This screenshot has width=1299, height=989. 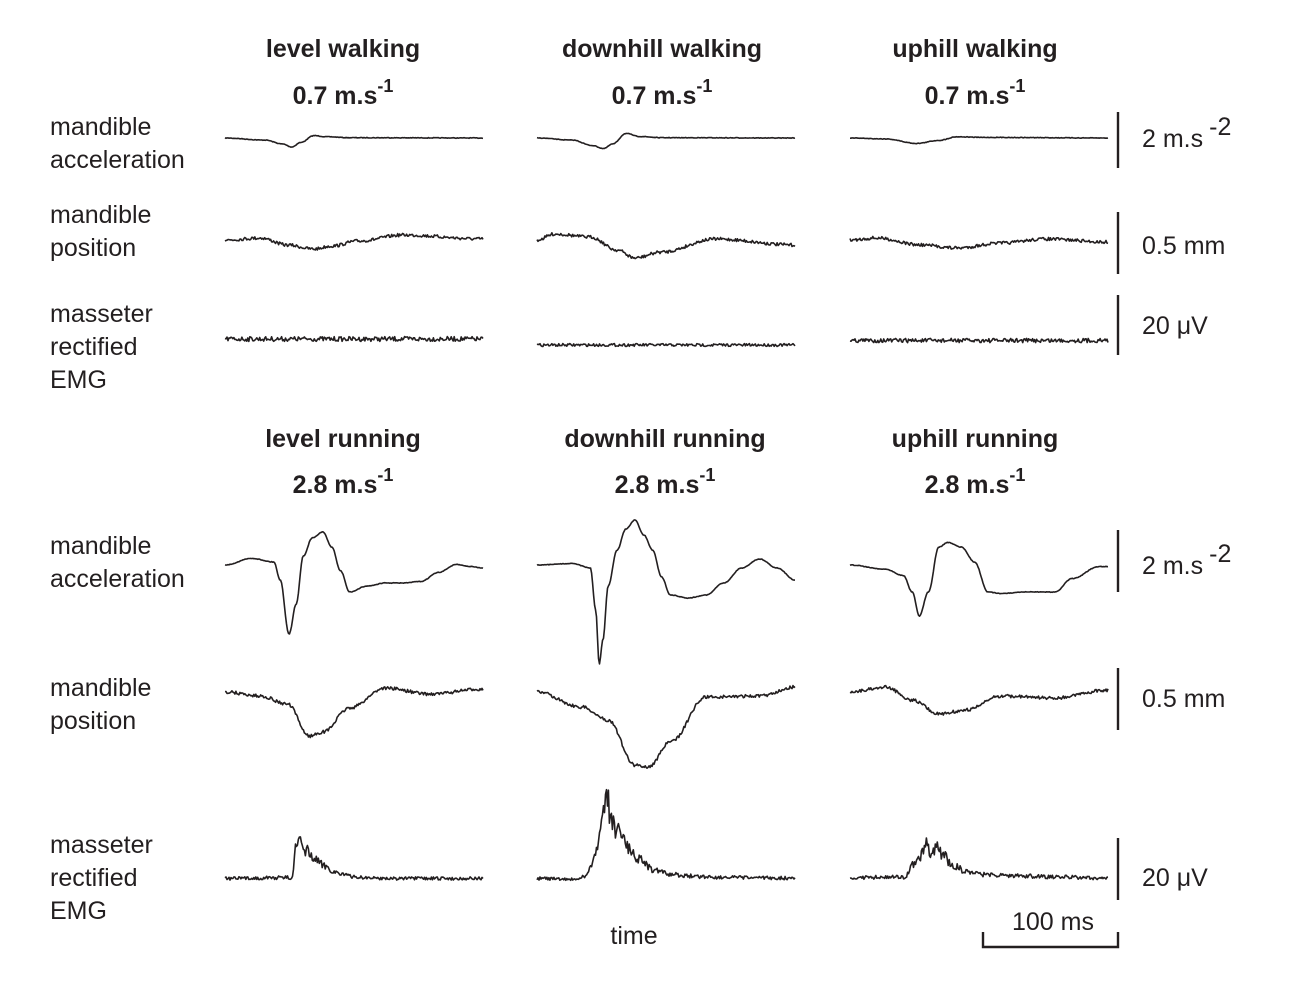 What do you see at coordinates (117, 562) in the screenshot?
I see `row-label-acceleration-running: mandible acceleration` at bounding box center [117, 562].